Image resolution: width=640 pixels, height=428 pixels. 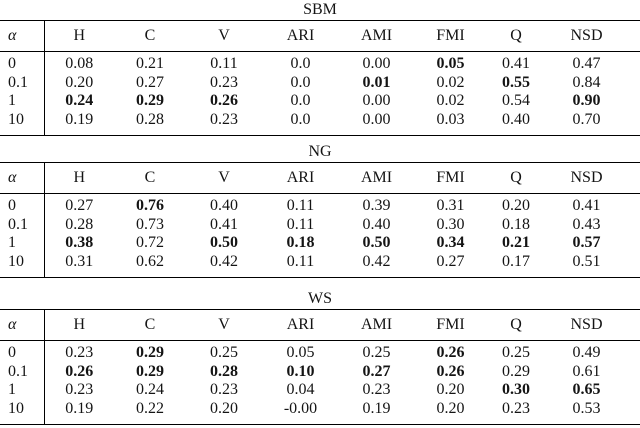 What do you see at coordinates (376, 261) in the screenshot?
I see `table-cell: 0.42` at bounding box center [376, 261].